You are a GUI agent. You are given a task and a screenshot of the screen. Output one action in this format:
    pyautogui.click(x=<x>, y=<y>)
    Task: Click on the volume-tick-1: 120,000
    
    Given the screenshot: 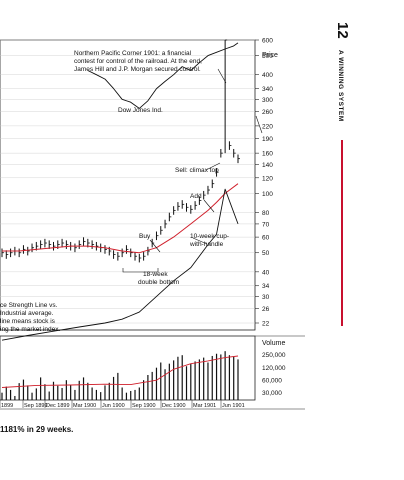 What is the action you would take?
    pyautogui.click(x=274, y=368)
    